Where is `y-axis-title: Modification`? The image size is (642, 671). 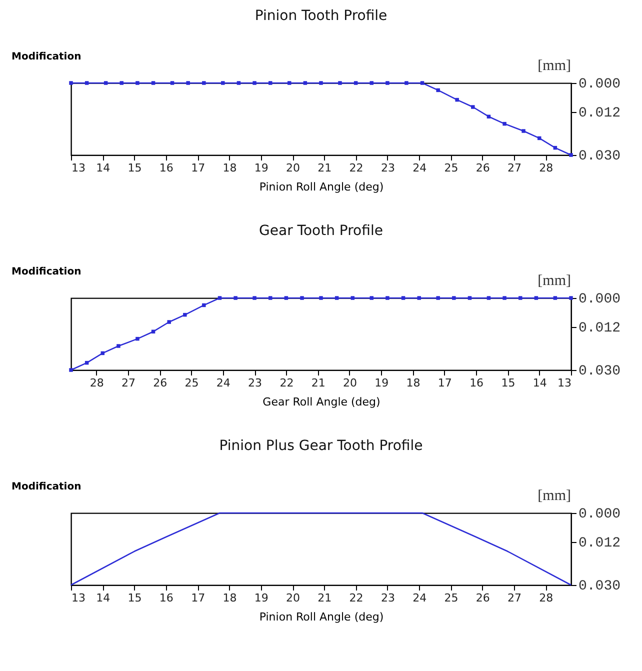
y-axis-title: Modification is located at coordinates (47, 487).